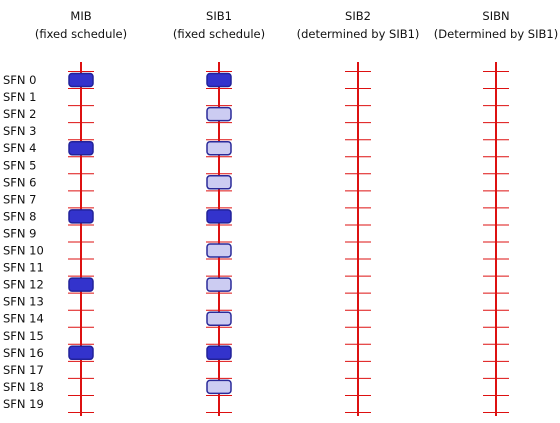 The image size is (560, 423). What do you see at coordinates (23, 285) in the screenshot?
I see `sfn-label: SFN 12` at bounding box center [23, 285].